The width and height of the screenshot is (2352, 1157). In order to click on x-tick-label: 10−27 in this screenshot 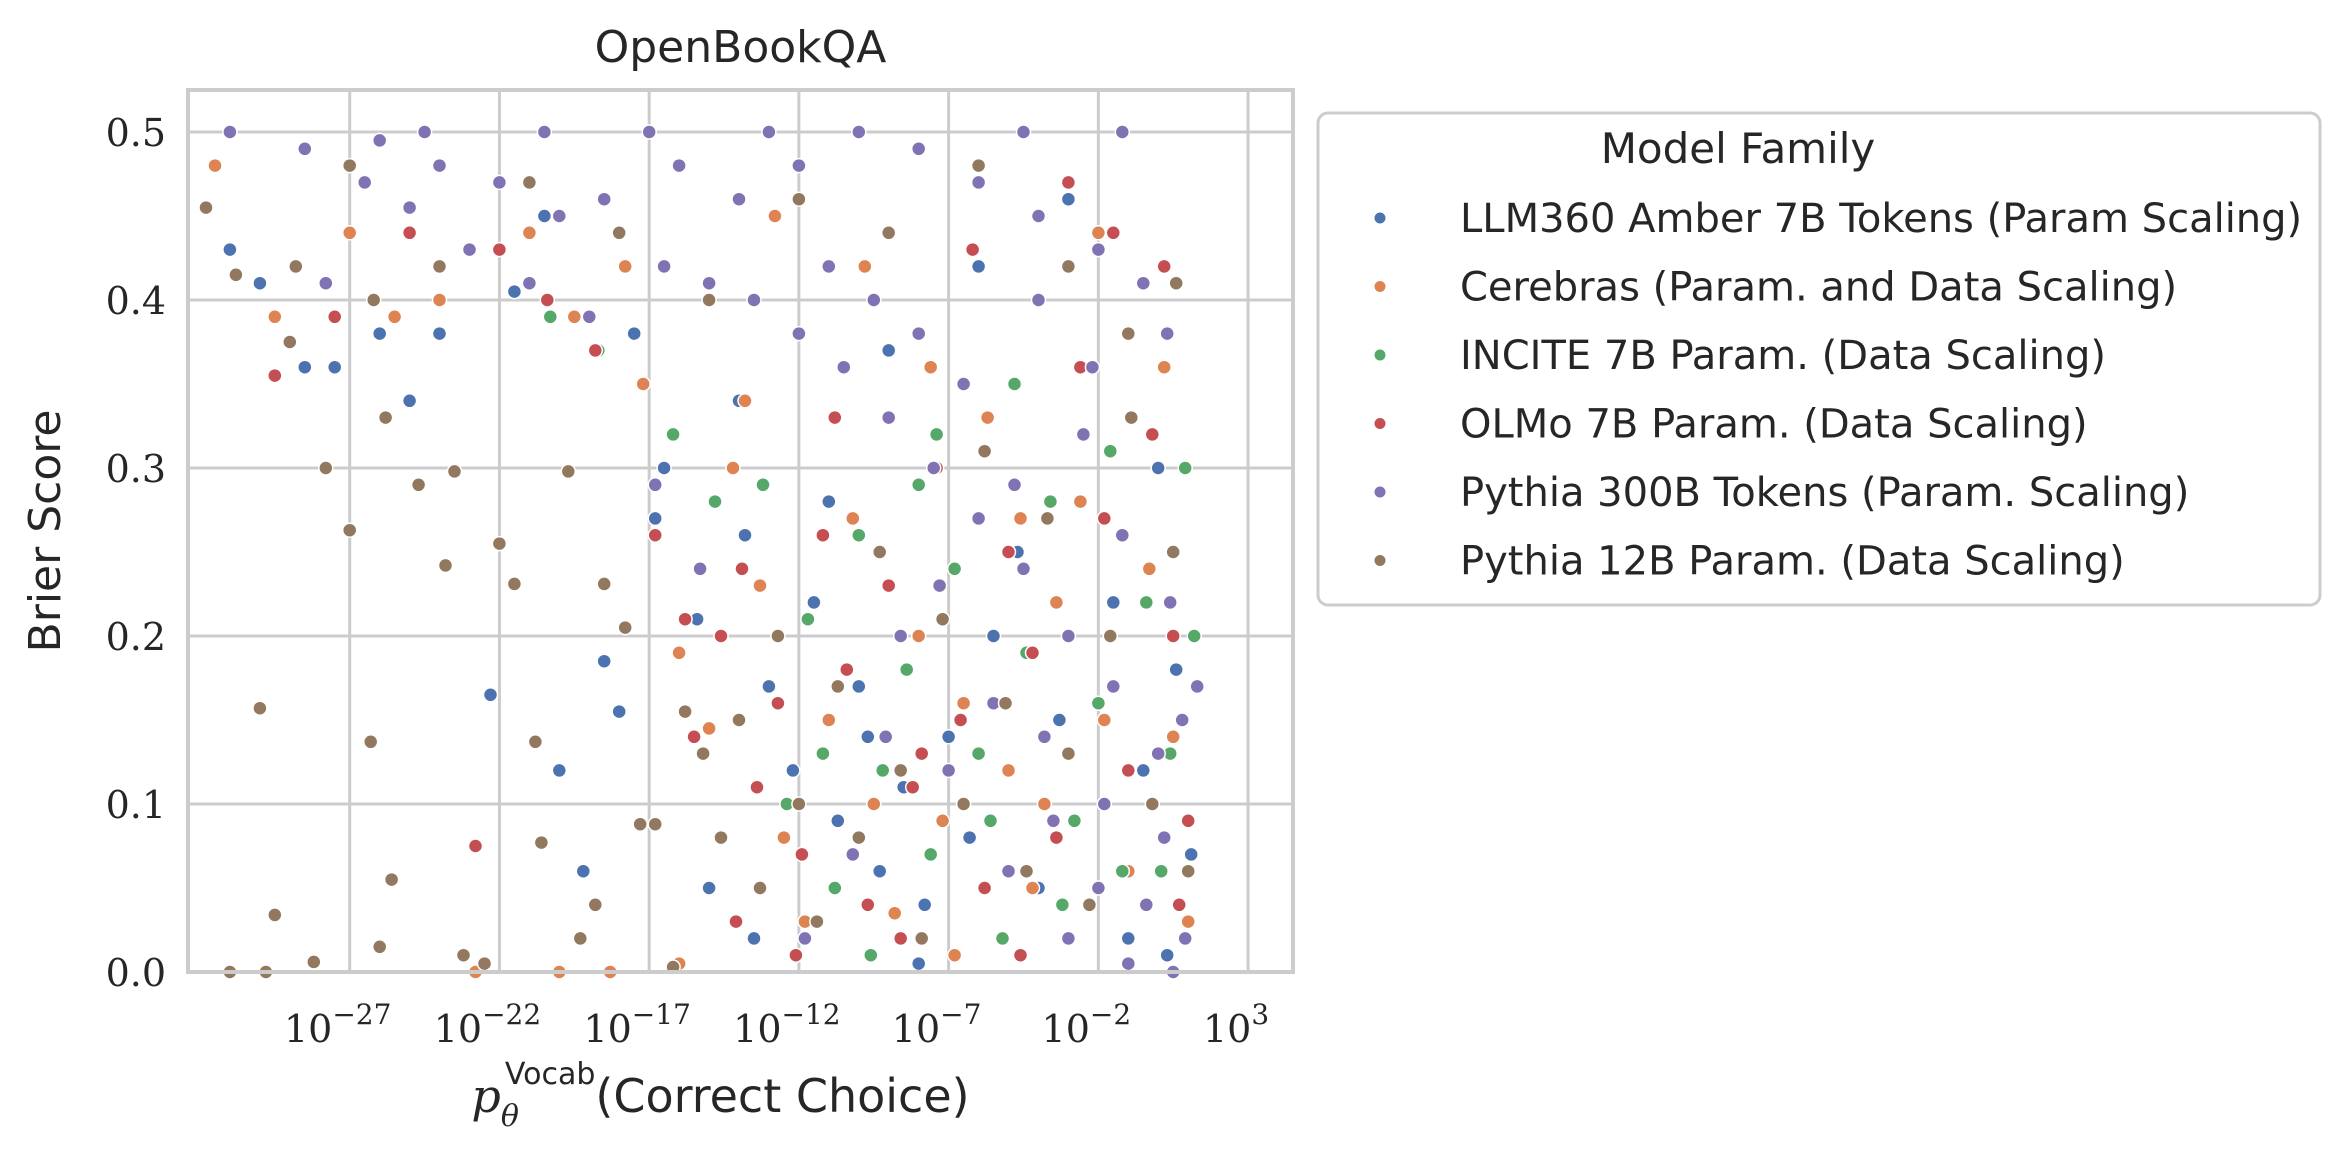, I will do `click(337, 1024)`.